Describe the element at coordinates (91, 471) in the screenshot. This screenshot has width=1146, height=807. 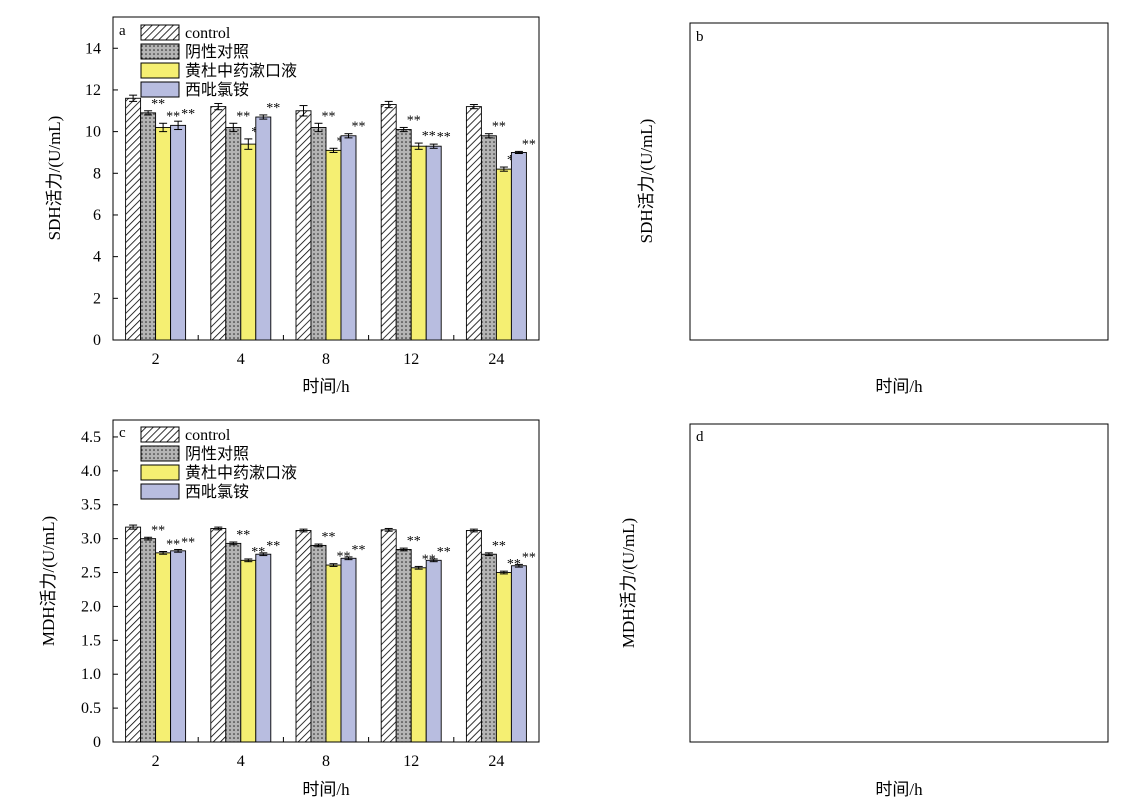
I see `y-tick-label: 4.0` at that location.